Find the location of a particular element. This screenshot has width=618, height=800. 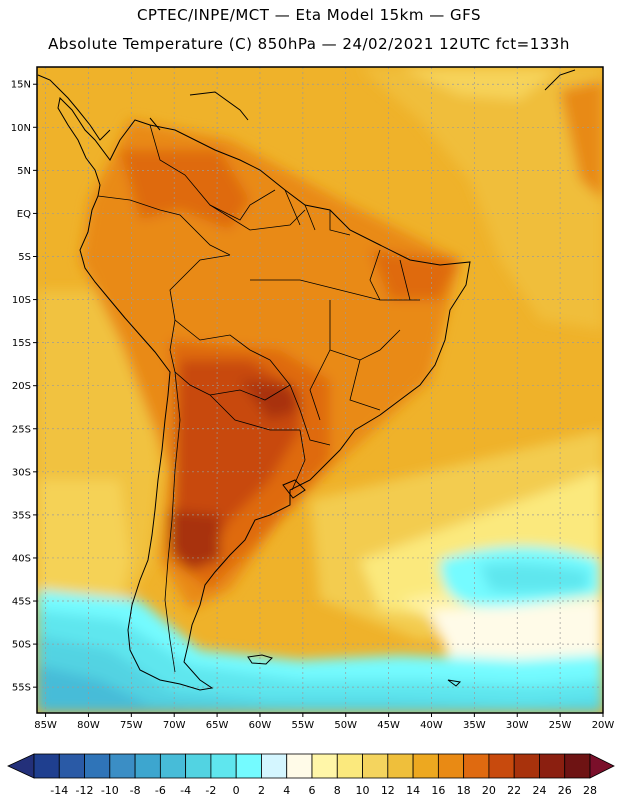

lon-label: 80W is located at coordinates (88, 725).